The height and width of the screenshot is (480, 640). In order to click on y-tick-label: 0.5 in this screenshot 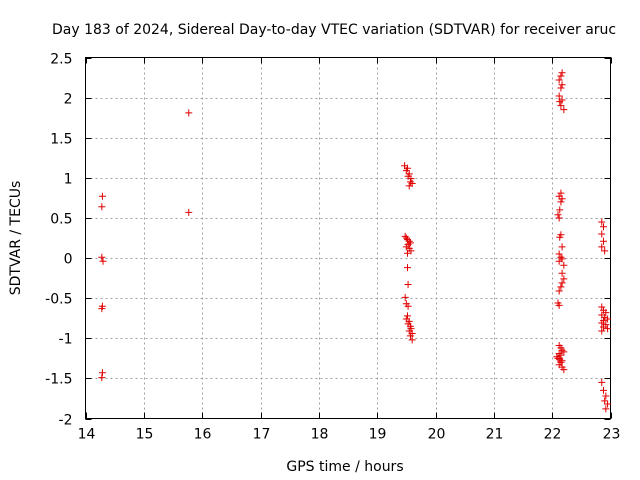, I will do `click(61, 220)`.